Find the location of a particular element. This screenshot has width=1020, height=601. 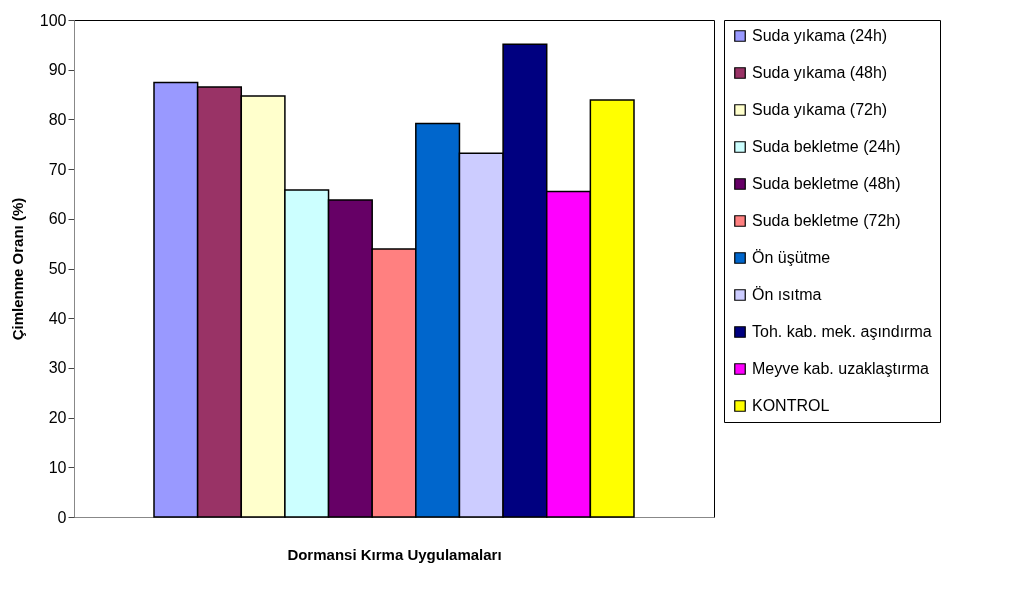

legend-label: Suda yıkama (72h) is located at coordinates (820, 109).